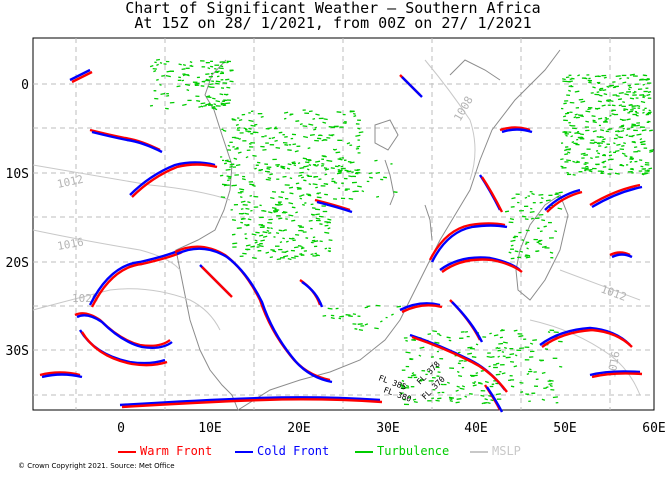  What do you see at coordinates (293, 451) in the screenshot?
I see `legend-cold-label: Cold Front` at bounding box center [293, 451].